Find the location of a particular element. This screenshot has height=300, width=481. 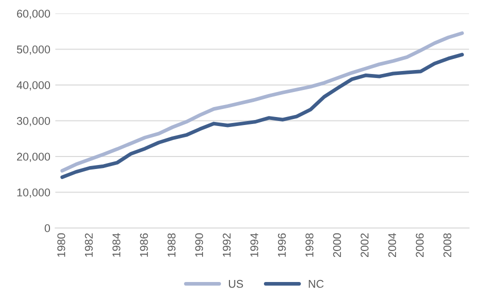

y-tick-label: 20,000 is located at coordinates (33, 157).